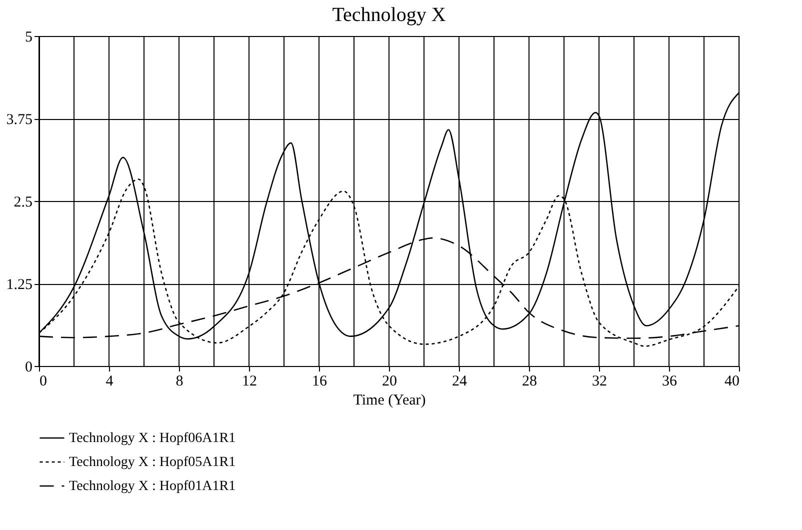 The image size is (802, 530). I want to click on x-axis-title: Time (Year), so click(389, 400).